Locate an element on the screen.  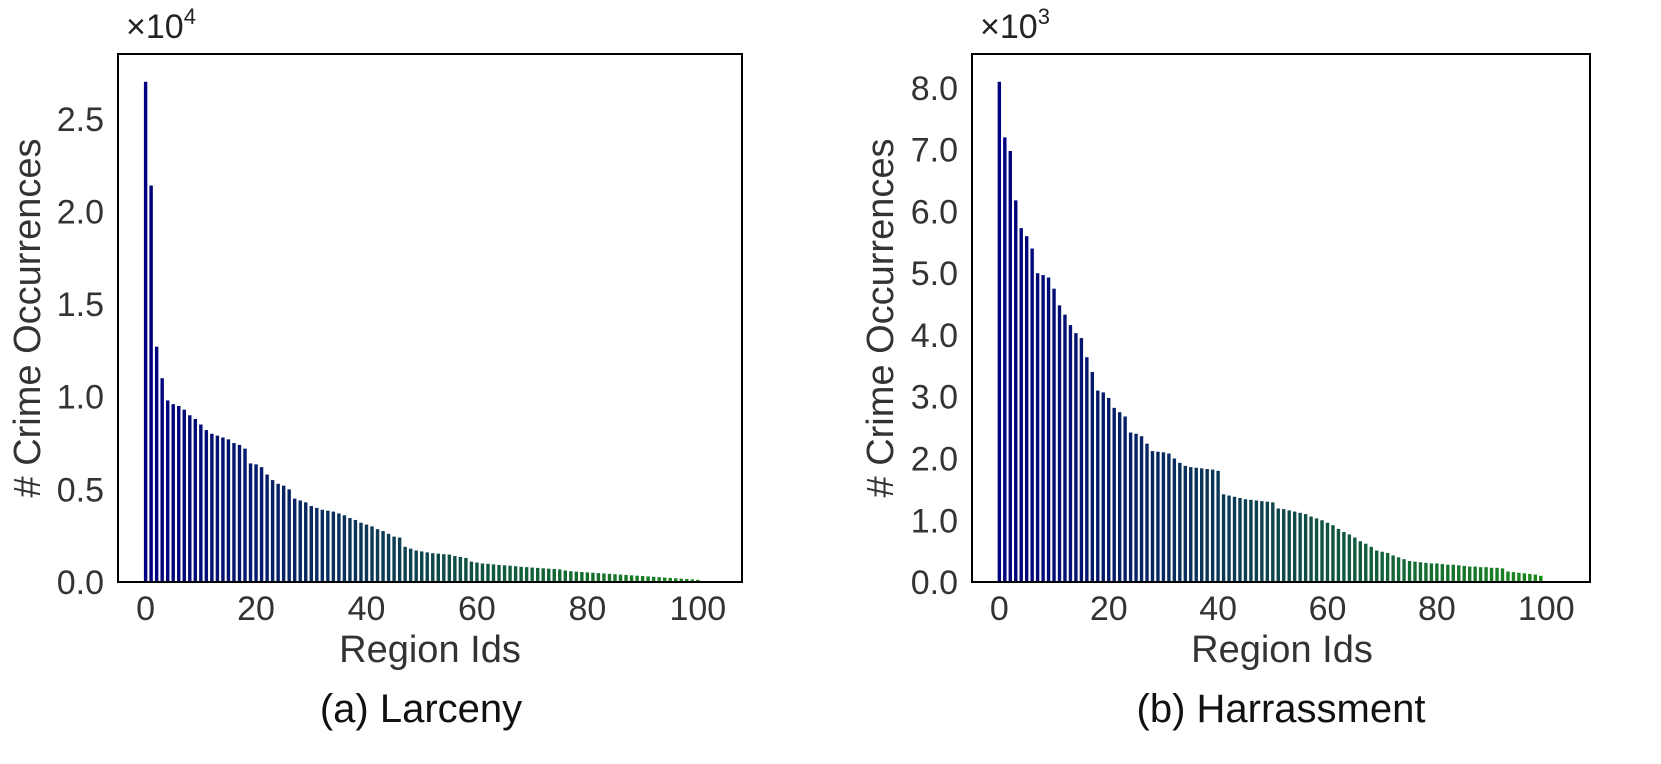
harrassment-y-tick-label: 6.0 is located at coordinates (934, 212).